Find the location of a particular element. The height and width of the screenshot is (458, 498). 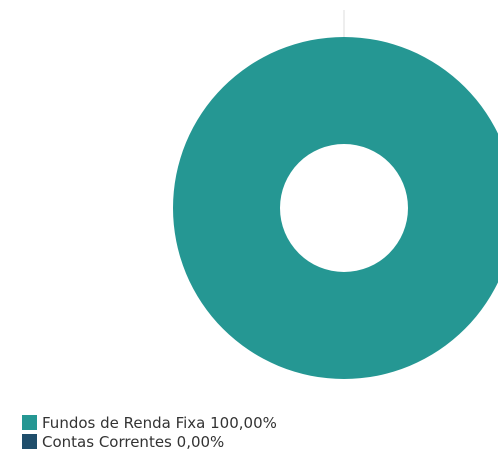

legend-value: 0,00% is located at coordinates (201, 442).